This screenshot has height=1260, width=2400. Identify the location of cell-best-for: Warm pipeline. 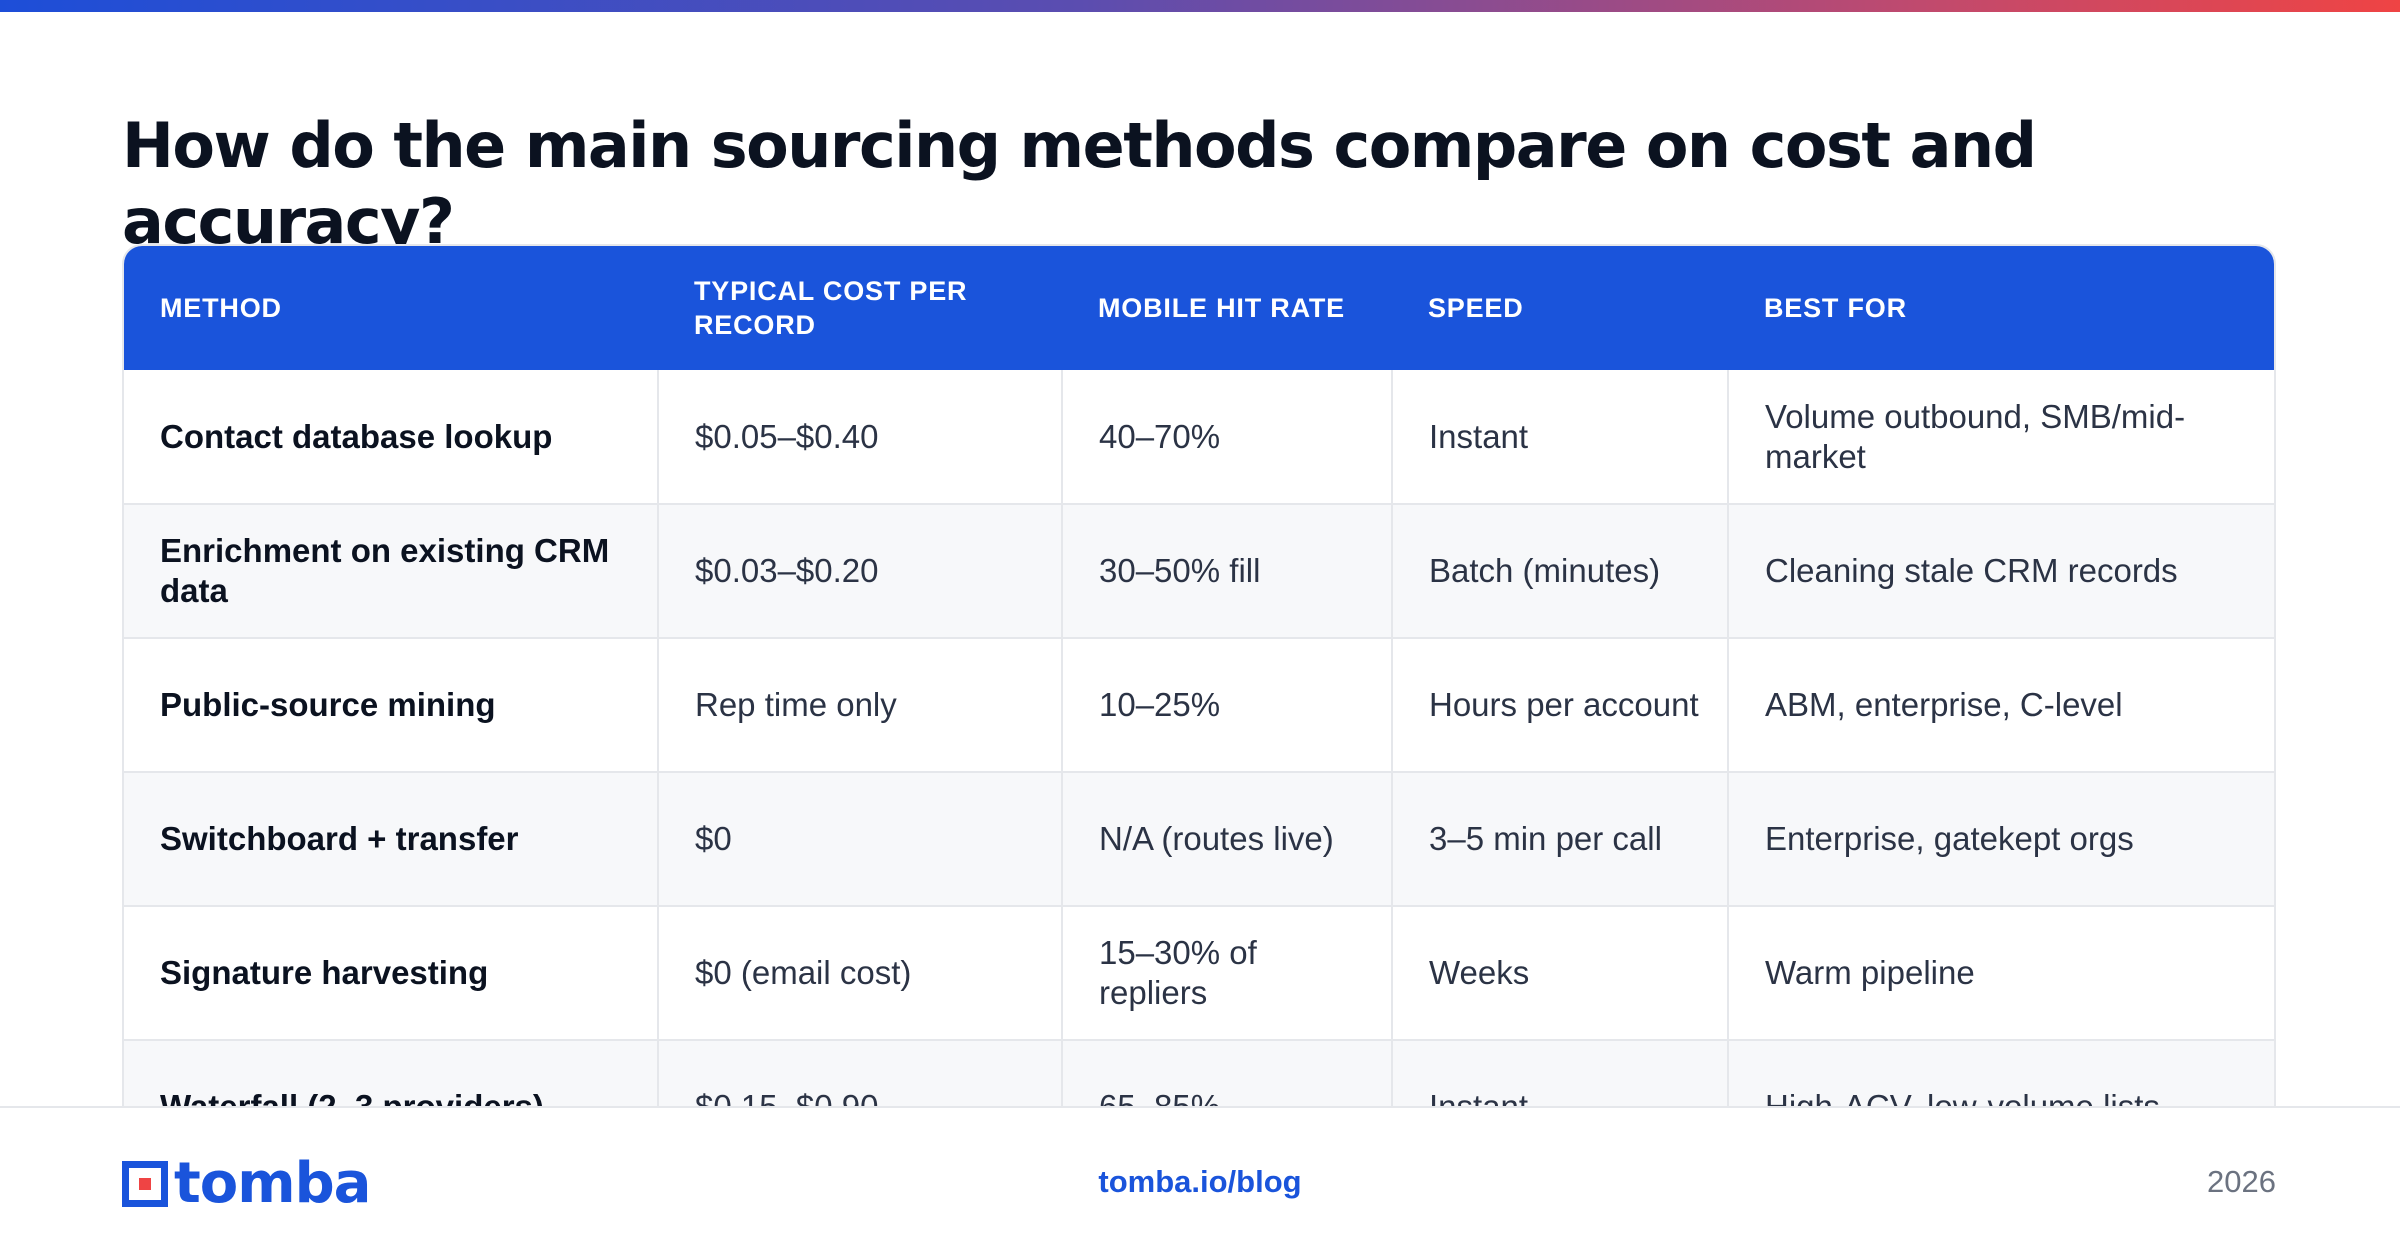
(2001, 973).